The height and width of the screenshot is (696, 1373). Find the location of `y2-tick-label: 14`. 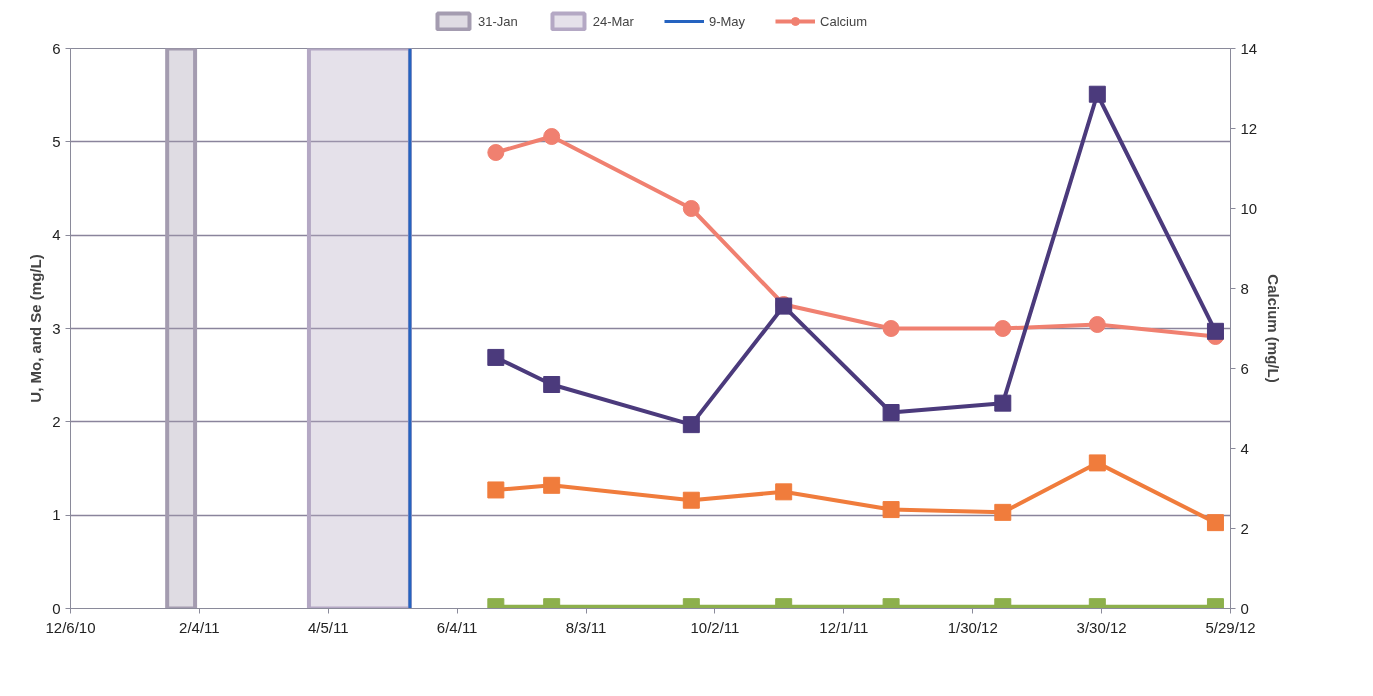

y2-tick-label: 14 is located at coordinates (1249, 48).